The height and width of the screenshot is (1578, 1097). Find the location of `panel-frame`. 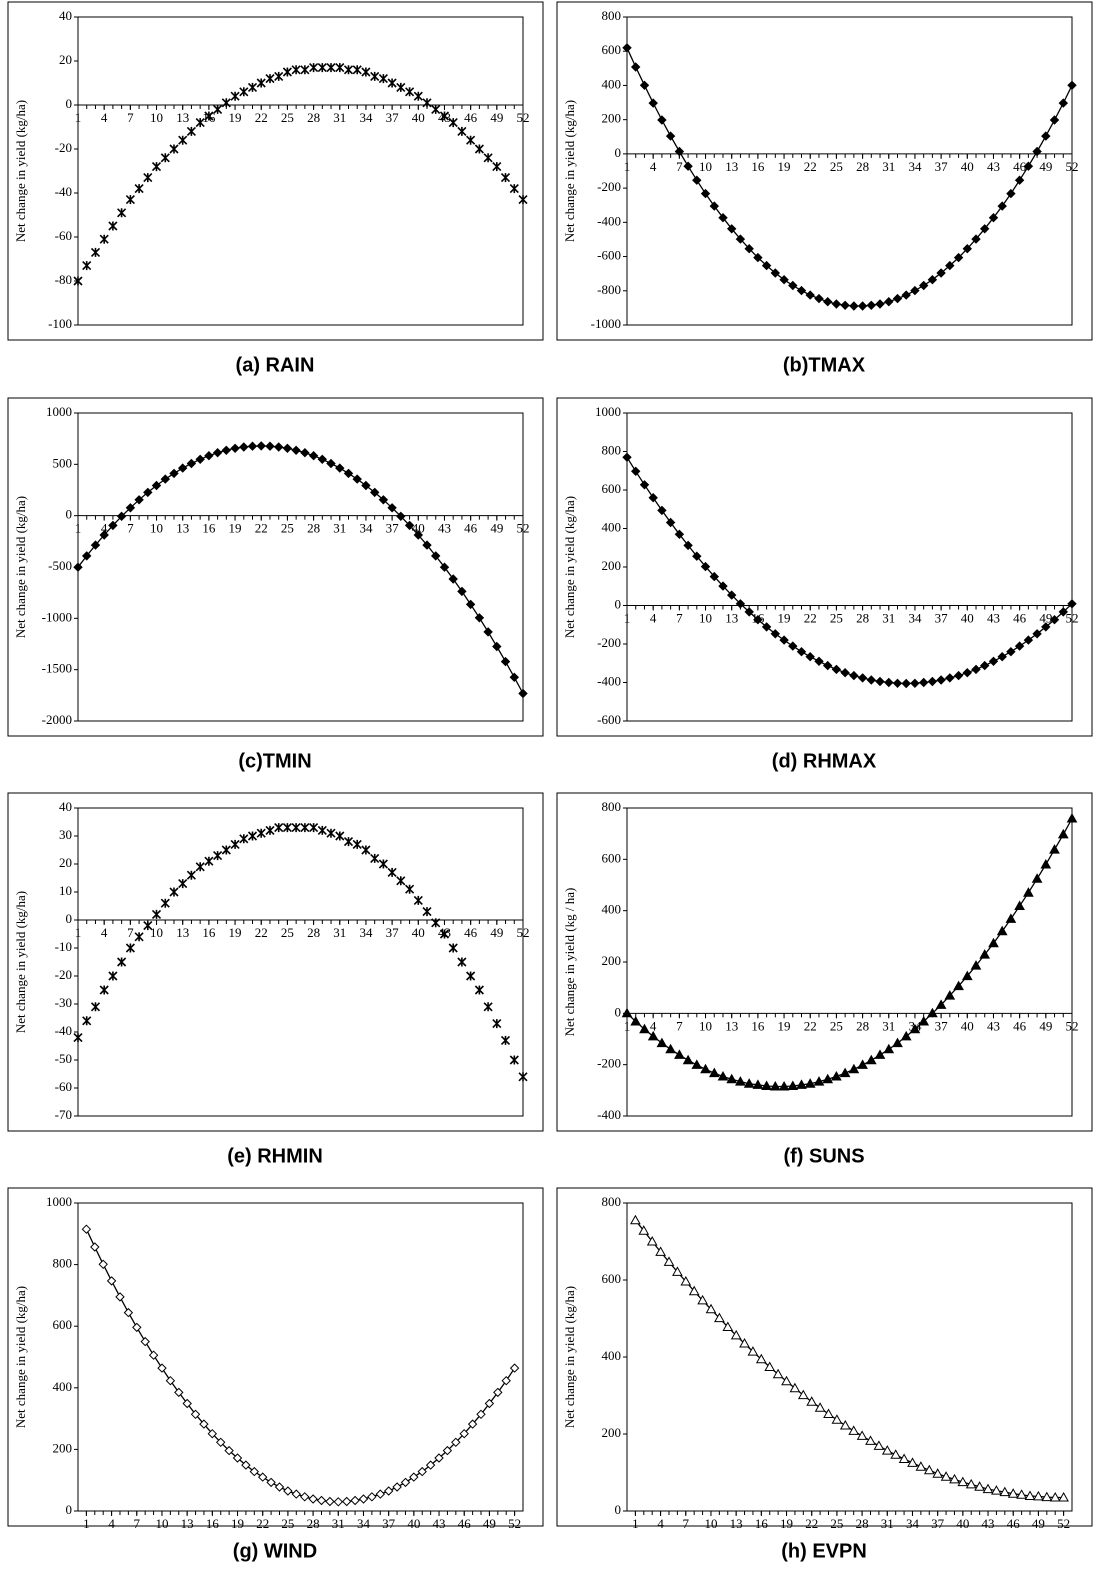

panel-frame is located at coordinates (275, 962).